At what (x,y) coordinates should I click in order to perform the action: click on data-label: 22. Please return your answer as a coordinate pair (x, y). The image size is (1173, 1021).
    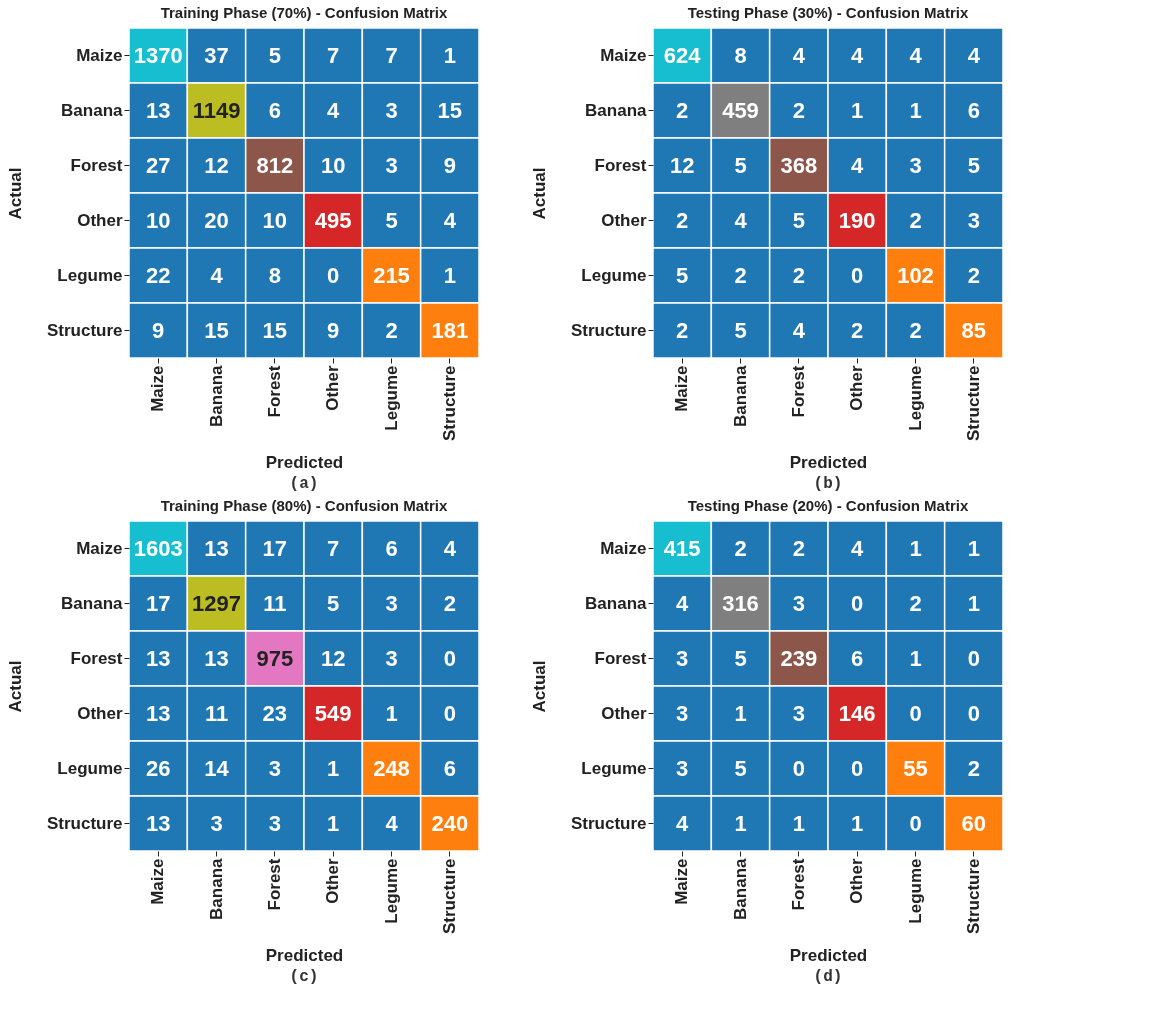
    Looking at the image, I should click on (158, 275).